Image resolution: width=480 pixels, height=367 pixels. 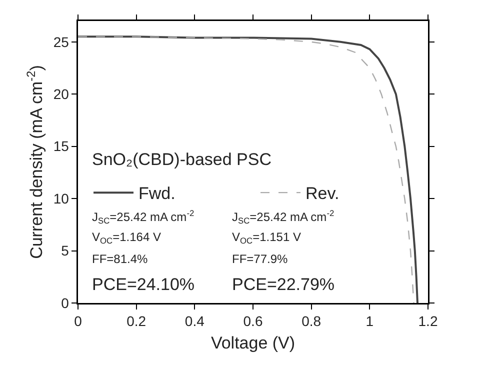 I want to click on x-tick-label: 0, so click(x=78, y=321).